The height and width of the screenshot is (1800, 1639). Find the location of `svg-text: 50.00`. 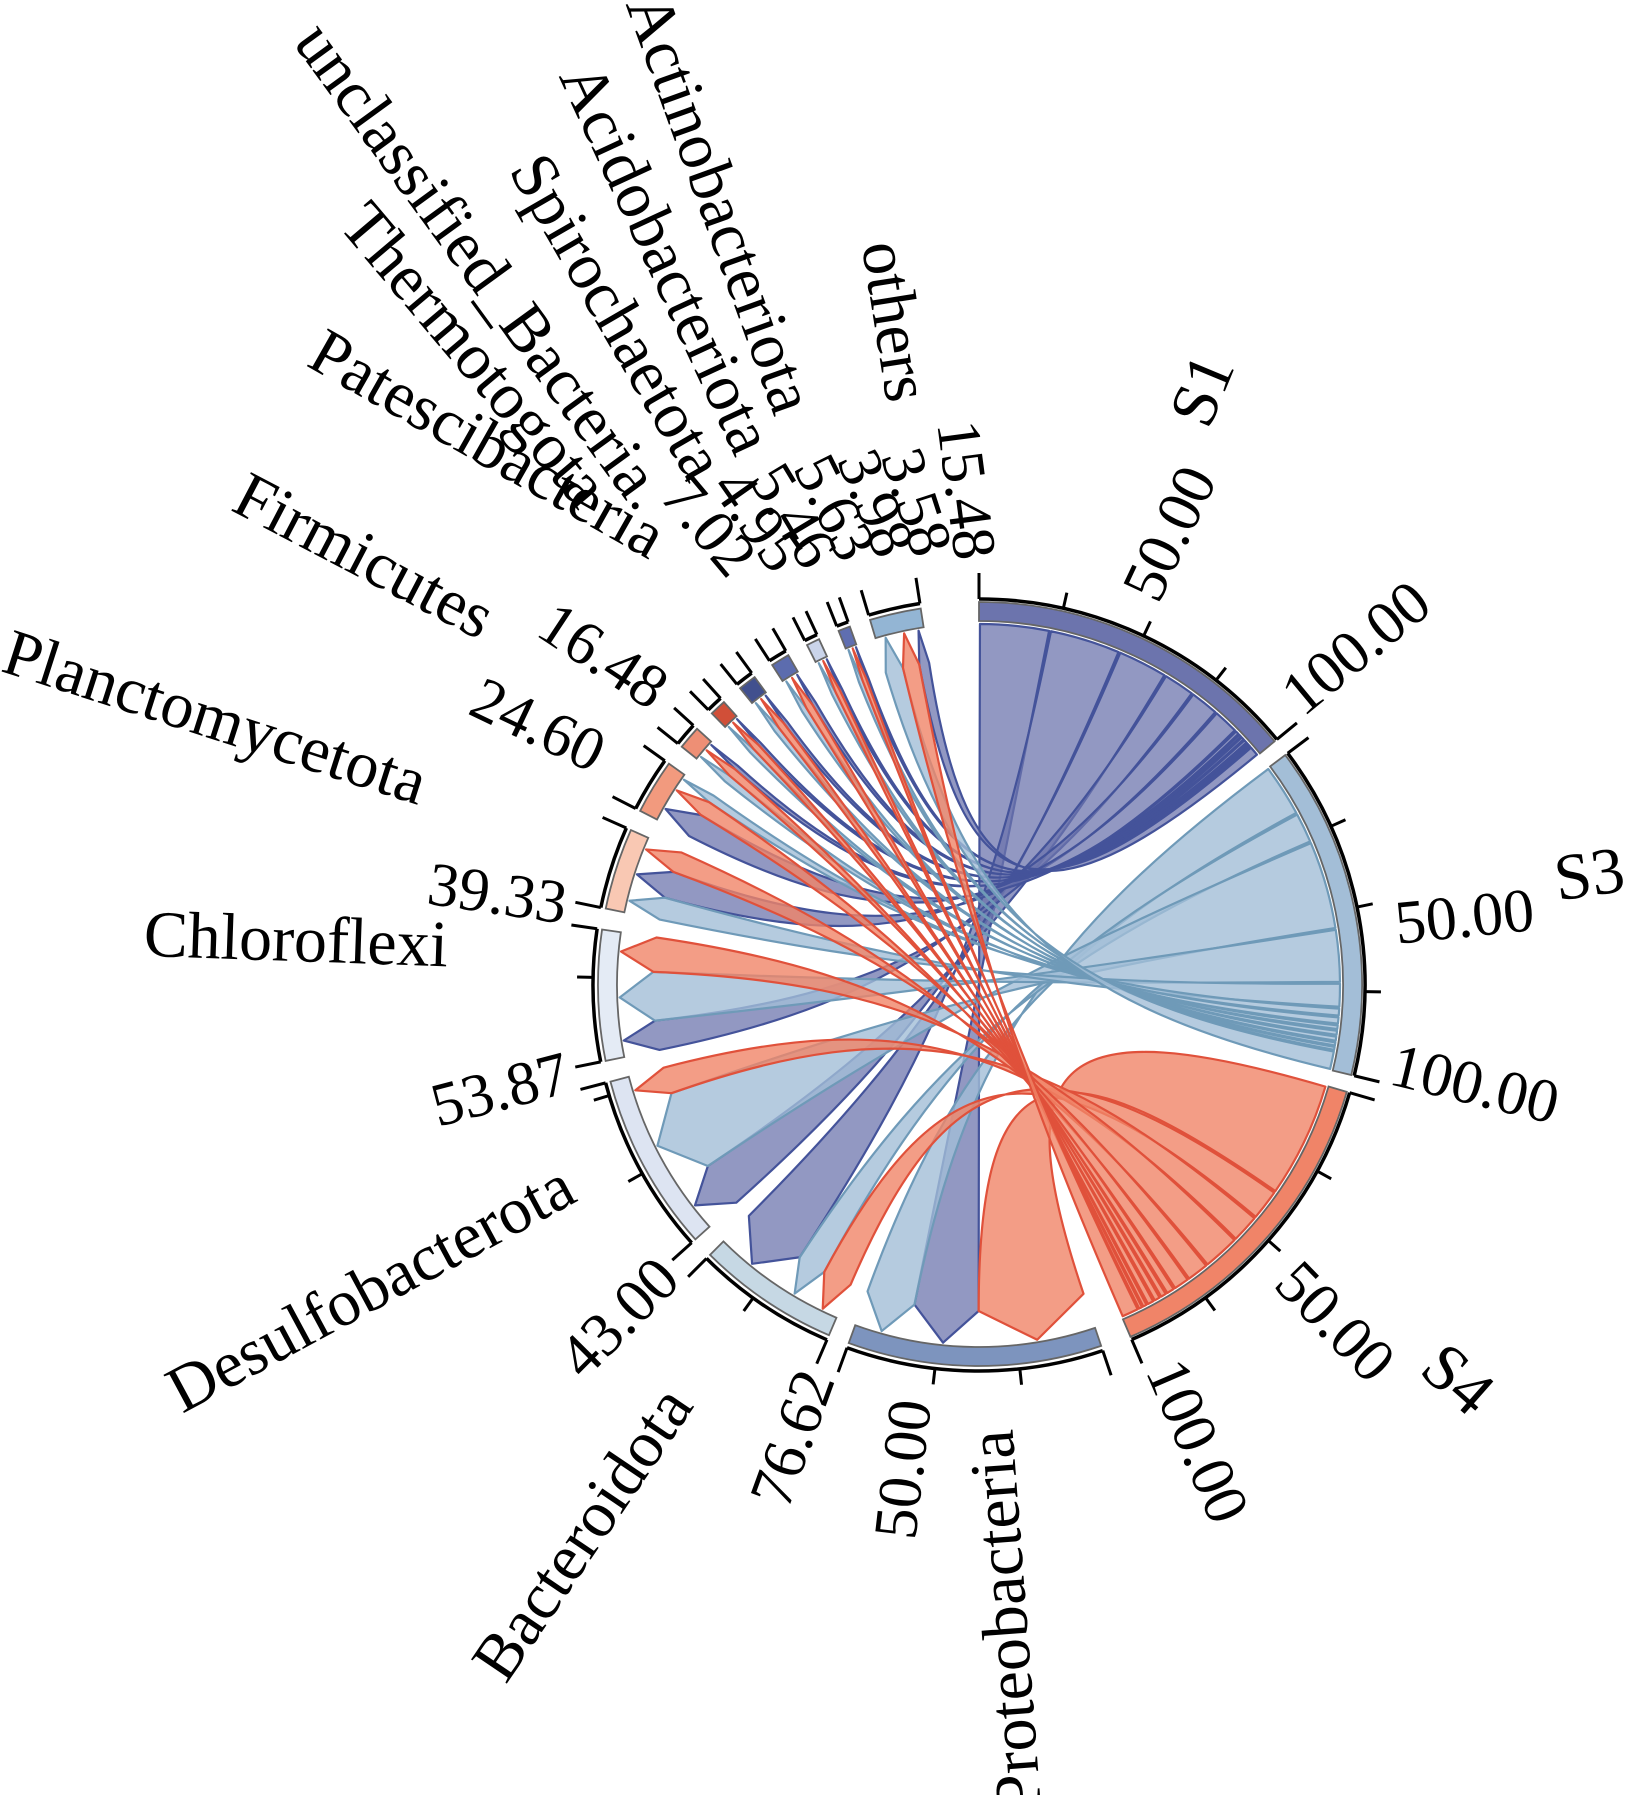

svg-text: 50.00 is located at coordinates (1465, 916).